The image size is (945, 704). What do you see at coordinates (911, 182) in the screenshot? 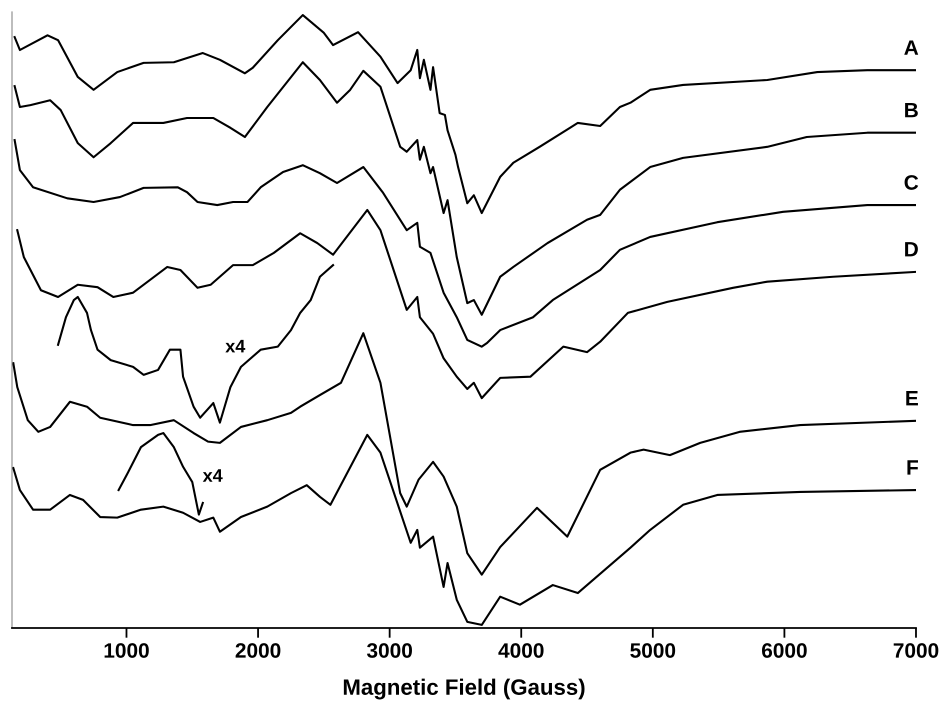
I see `series-label: C` at bounding box center [911, 182].